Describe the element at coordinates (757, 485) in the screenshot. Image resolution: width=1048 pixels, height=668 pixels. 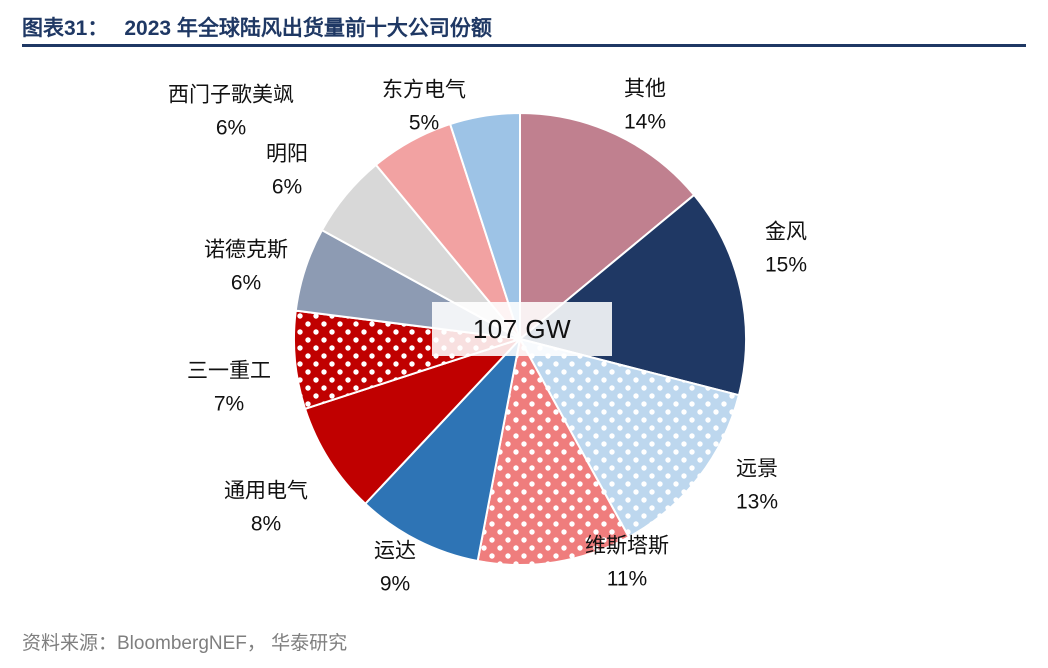
I see `slice-label: 远景 13%` at that location.